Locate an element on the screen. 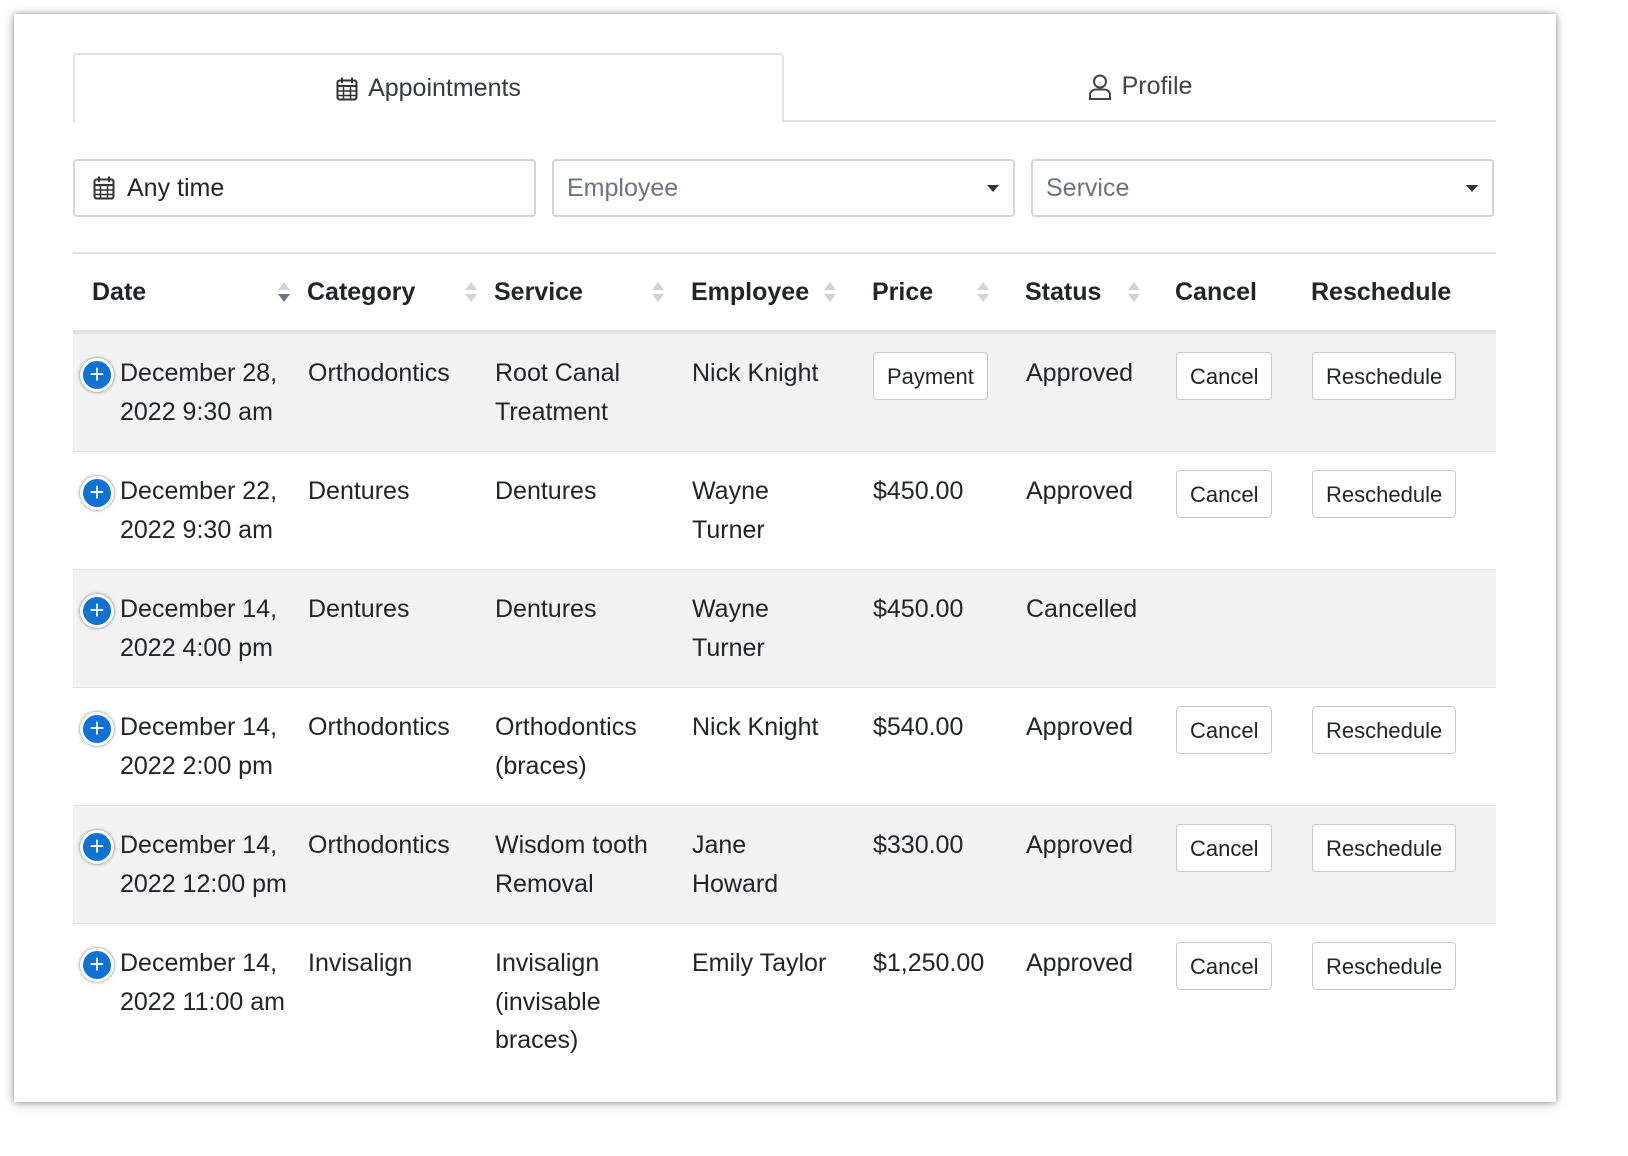 The width and height of the screenshot is (1628, 1156). service-cell: Root Canal Treatment is located at coordinates (592, 392).